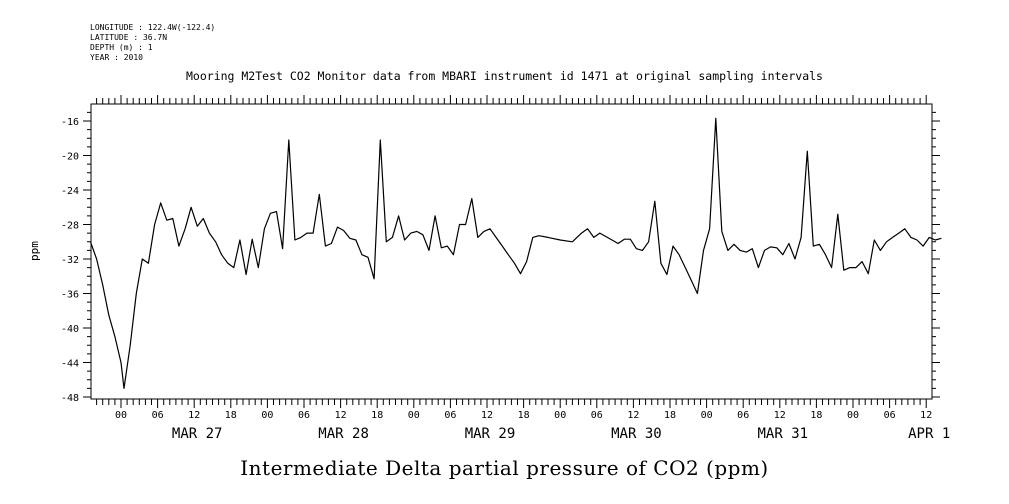 Image resolution: width=1009 pixels, height=504 pixels. I want to click on x-day-label: MAR 31, so click(783, 434).